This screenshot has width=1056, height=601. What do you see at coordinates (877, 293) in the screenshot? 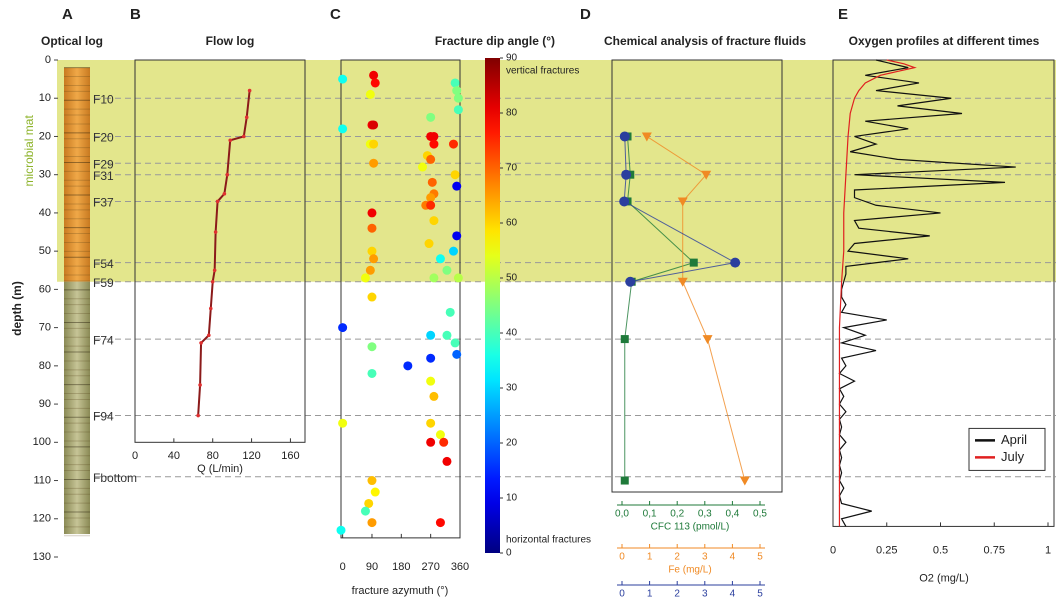
I see `oxygen-line` at bounding box center [877, 293].